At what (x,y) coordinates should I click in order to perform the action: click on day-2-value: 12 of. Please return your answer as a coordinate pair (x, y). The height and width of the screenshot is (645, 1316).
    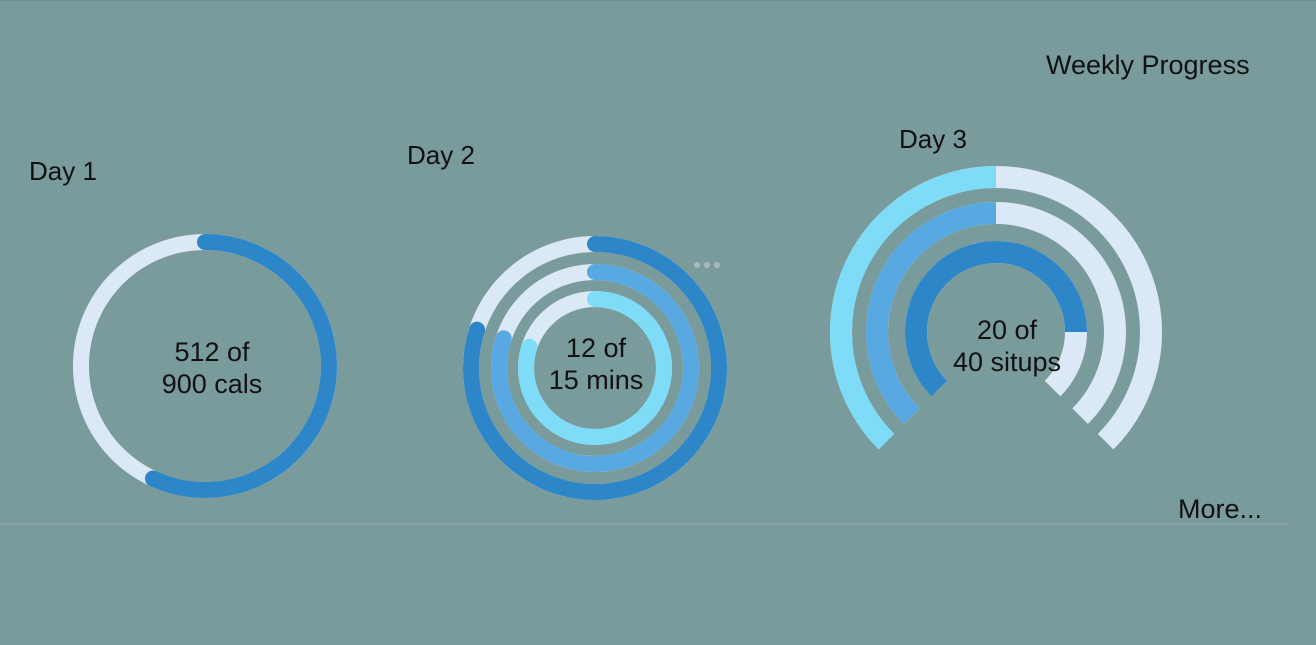
    Looking at the image, I should click on (596, 348).